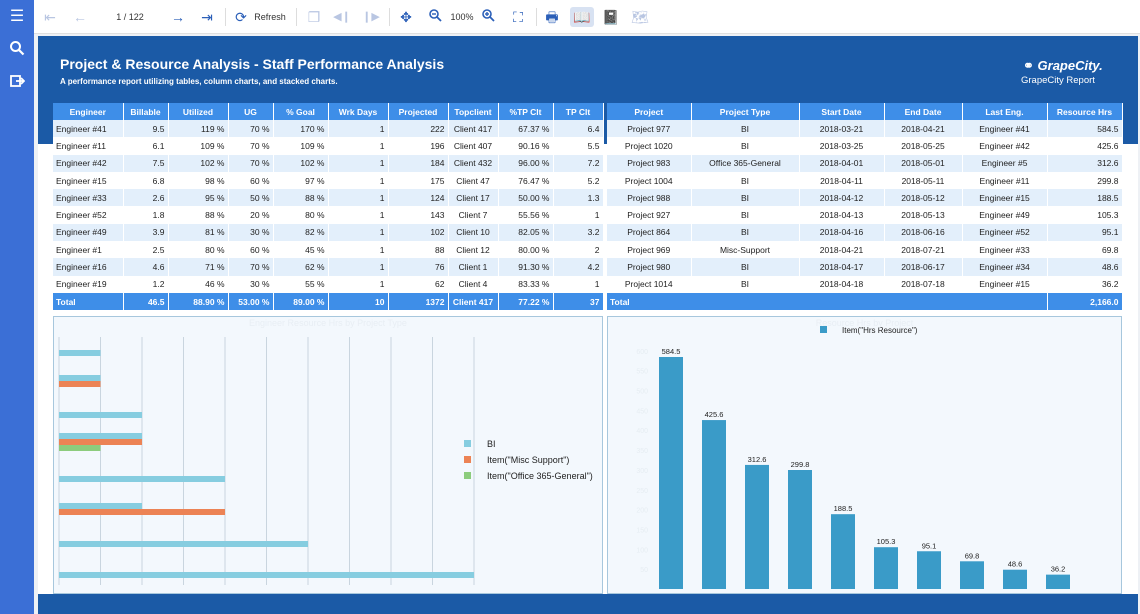  I want to click on table-cell: Project 988, so click(649, 198).